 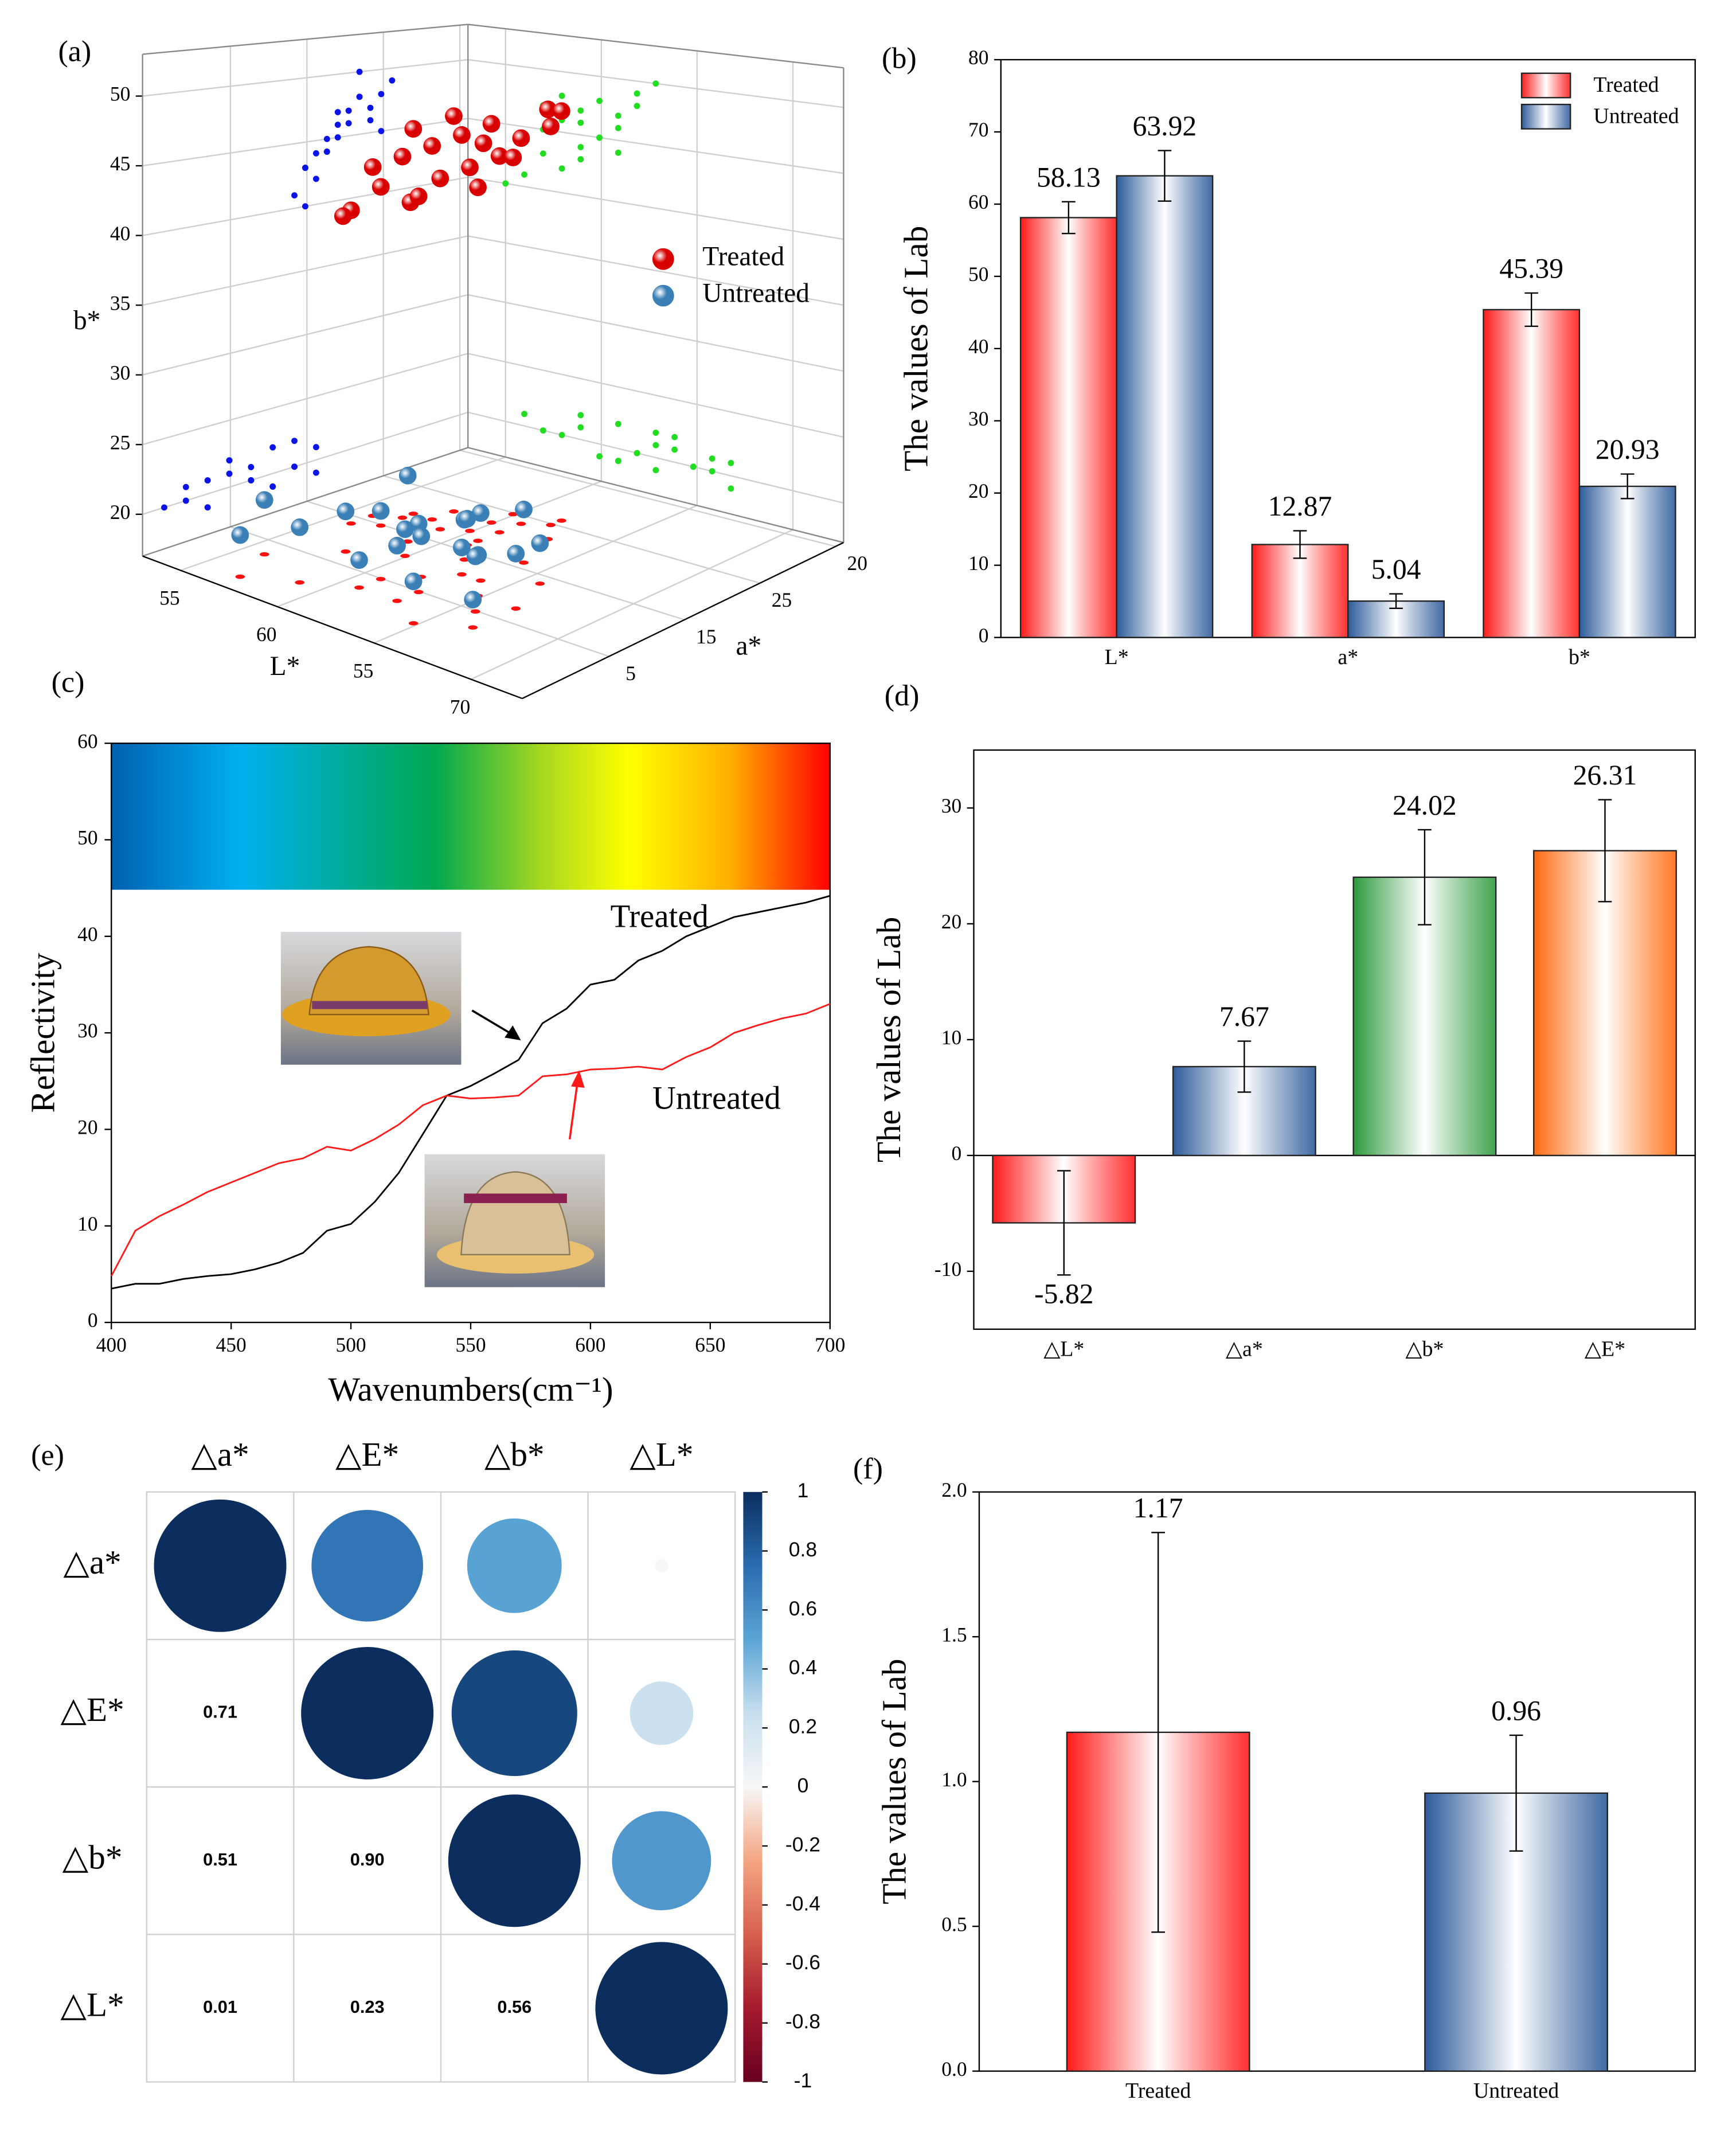 I want to click on annotation: Untreated, so click(x=716, y=1098).